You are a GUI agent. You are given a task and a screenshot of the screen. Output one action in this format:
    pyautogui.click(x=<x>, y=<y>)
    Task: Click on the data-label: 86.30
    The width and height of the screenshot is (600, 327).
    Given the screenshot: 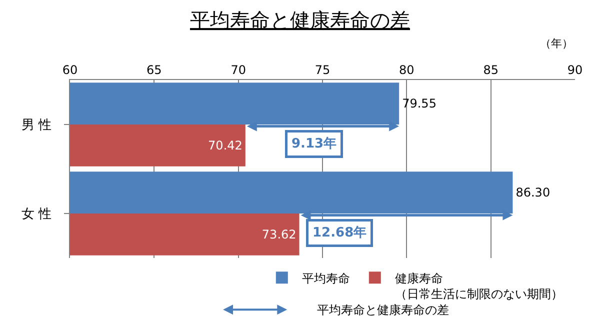 What is the action you would take?
    pyautogui.click(x=533, y=193)
    